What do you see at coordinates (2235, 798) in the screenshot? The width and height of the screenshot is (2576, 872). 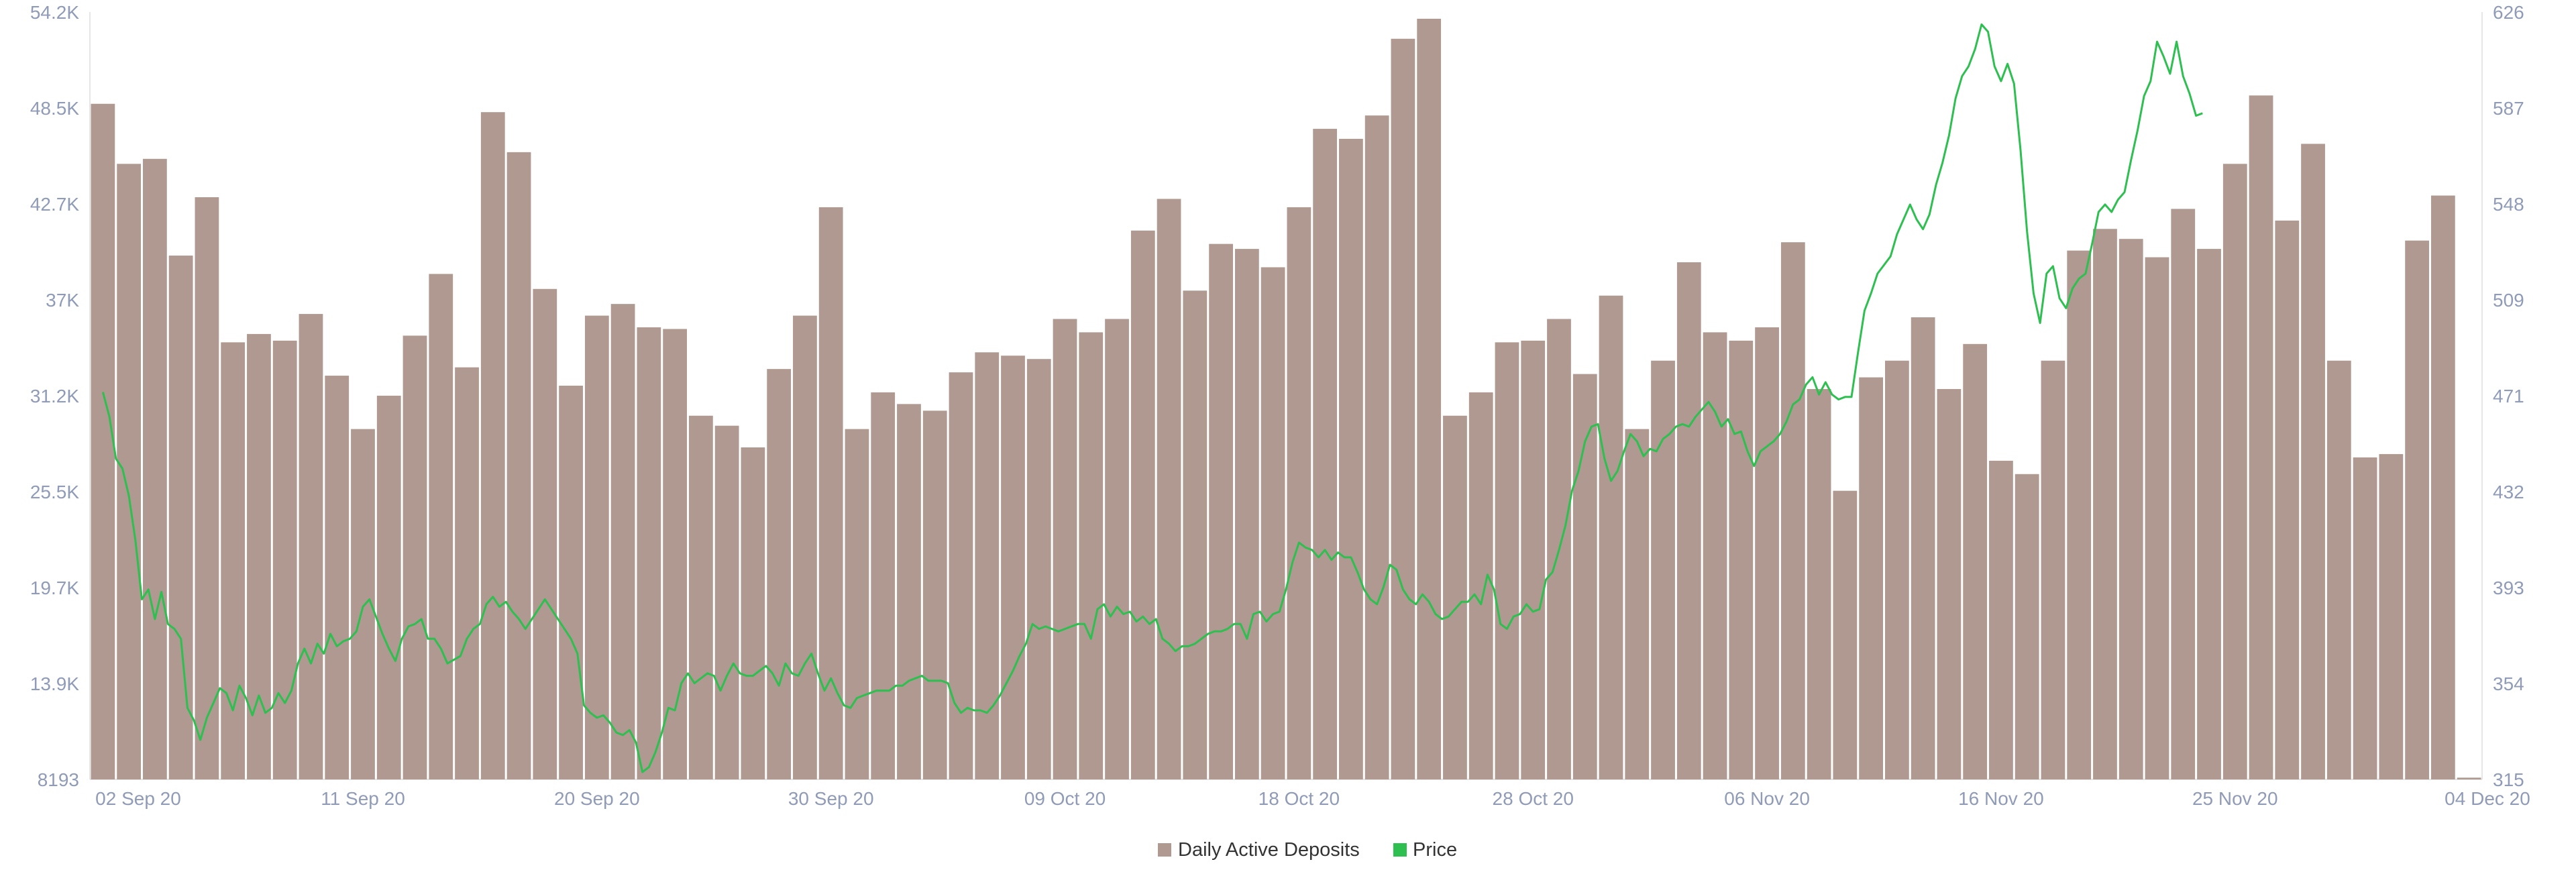 I see `x-tick-label: 25 Nov 20` at bounding box center [2235, 798].